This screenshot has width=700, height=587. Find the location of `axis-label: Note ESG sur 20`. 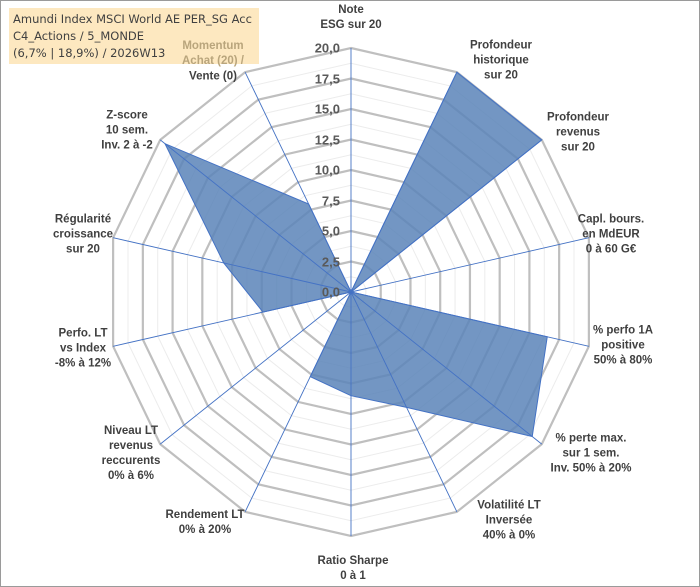

axis-label: Note ESG sur 20 is located at coordinates (351, 17).